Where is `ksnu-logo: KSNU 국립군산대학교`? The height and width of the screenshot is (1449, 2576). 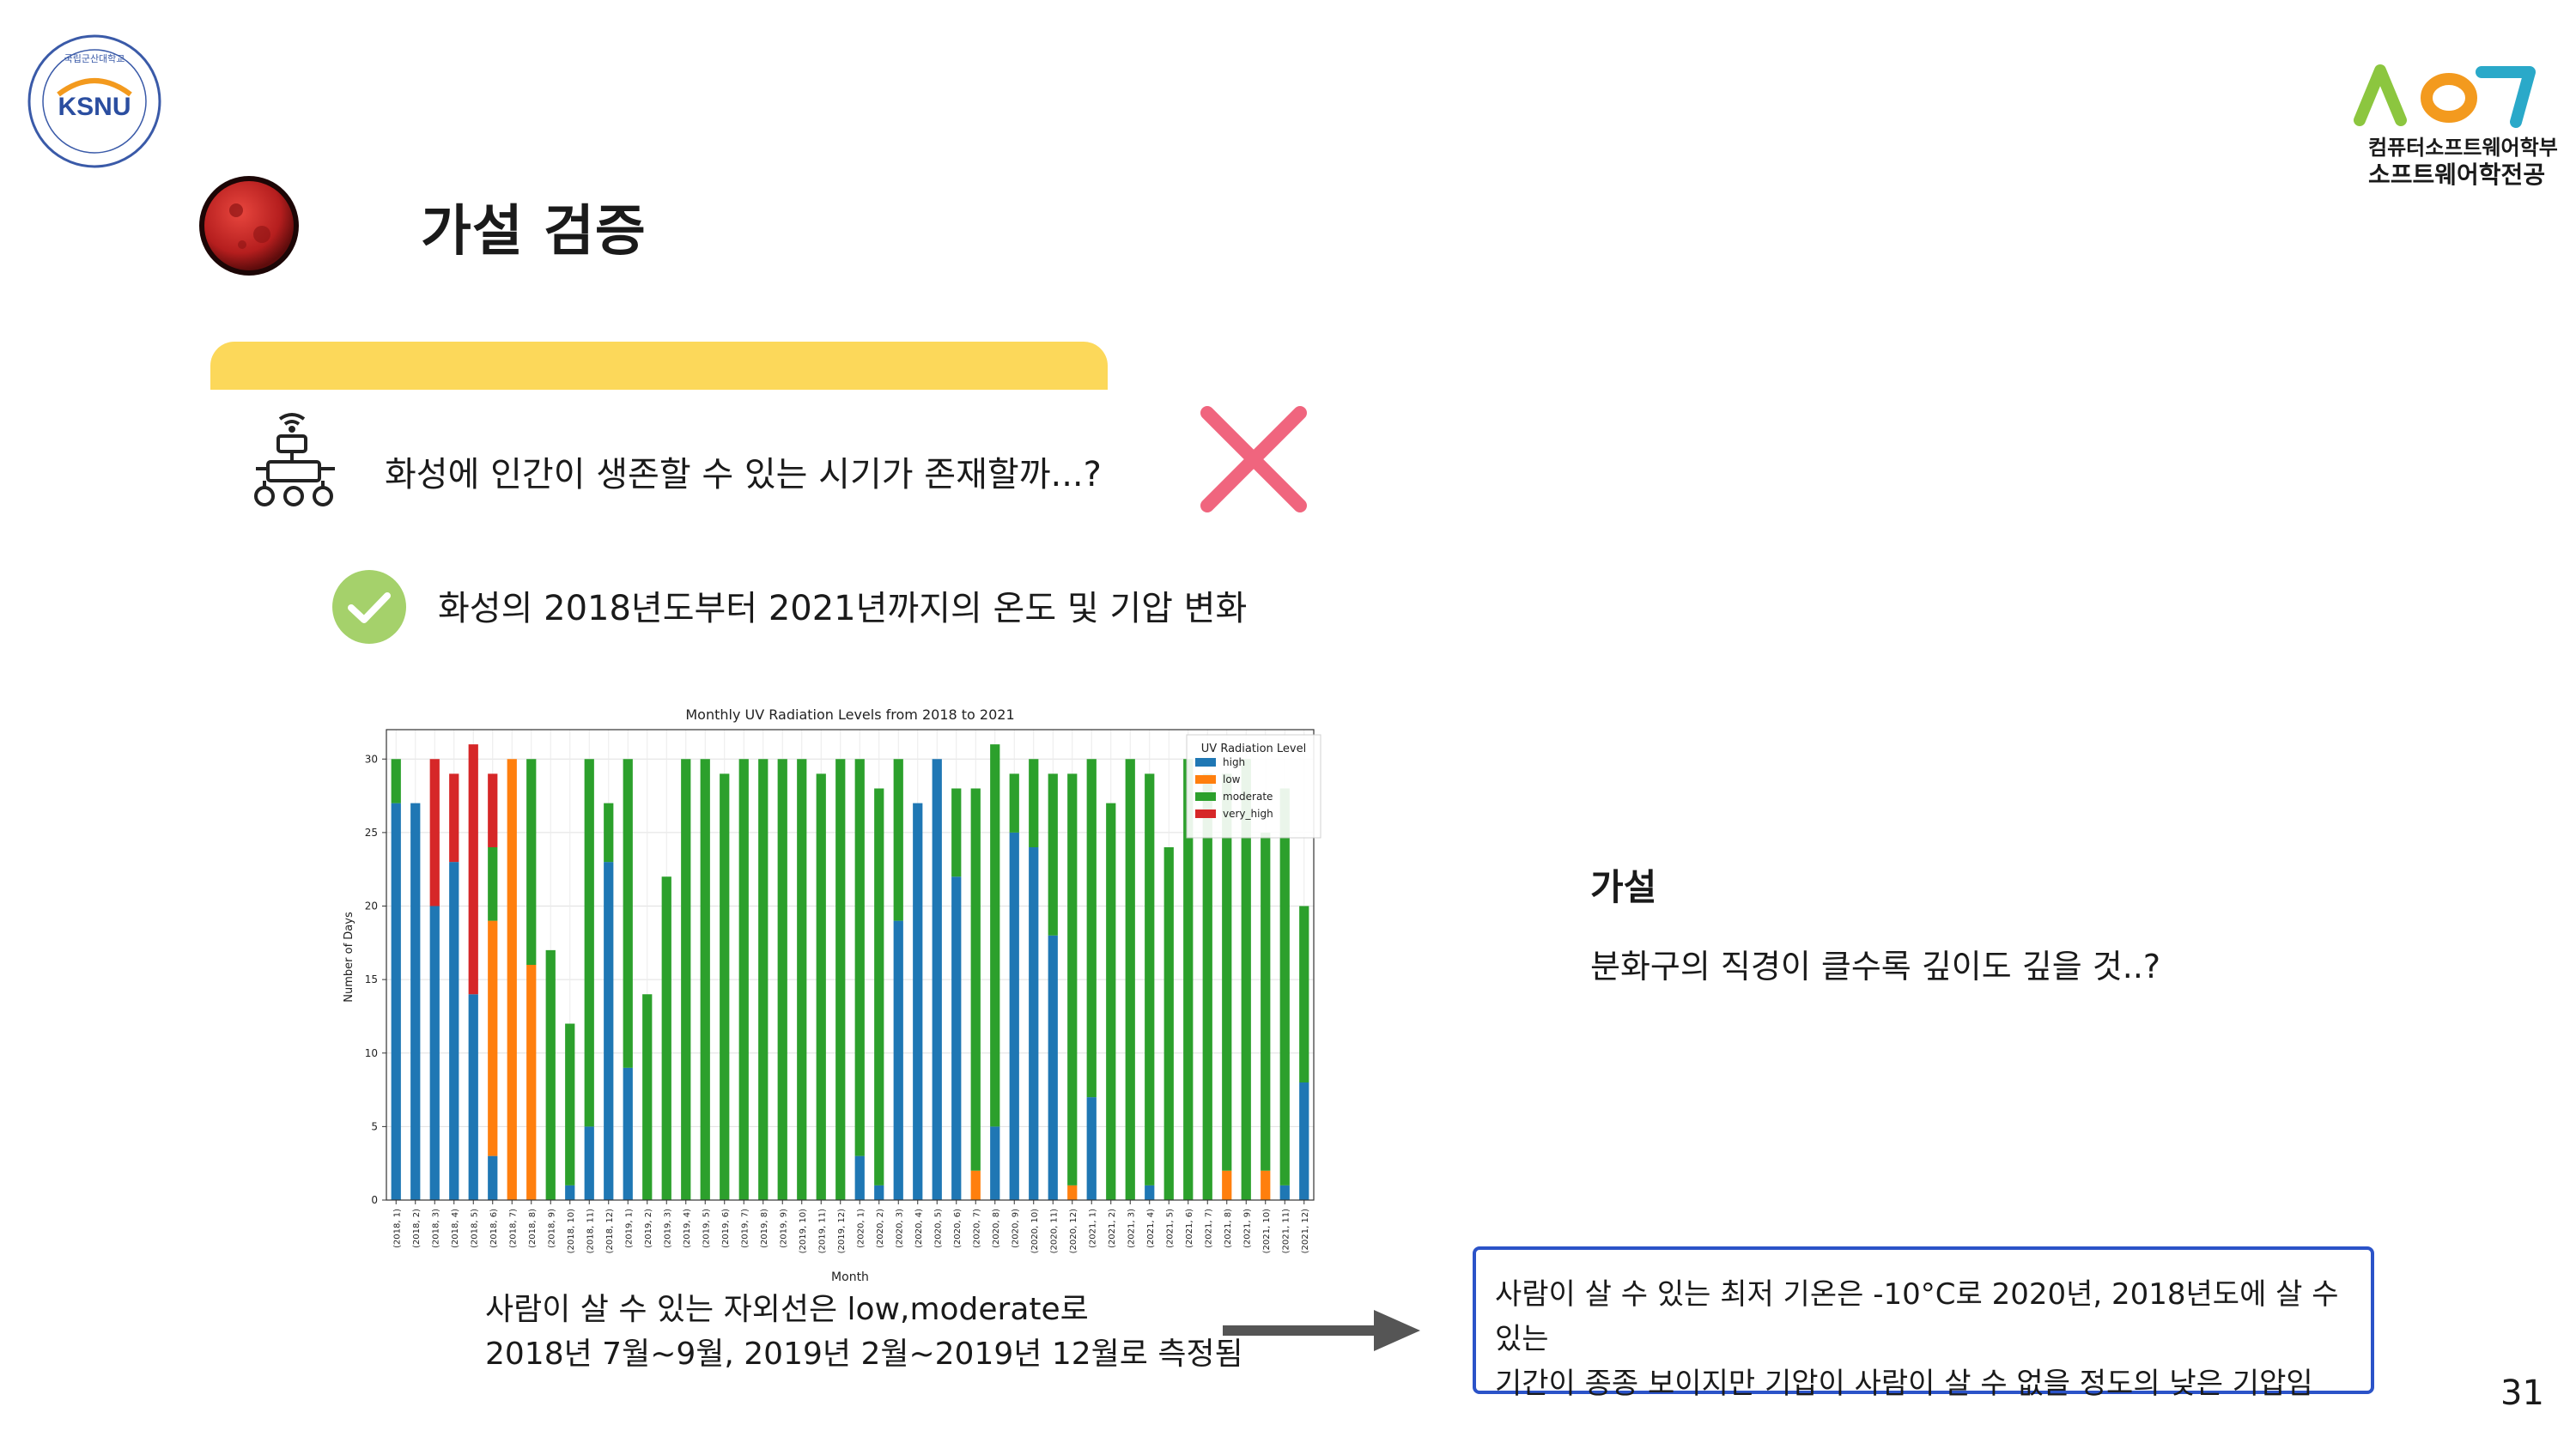 ksnu-logo: KSNU 국립군산대학교 is located at coordinates (94, 101).